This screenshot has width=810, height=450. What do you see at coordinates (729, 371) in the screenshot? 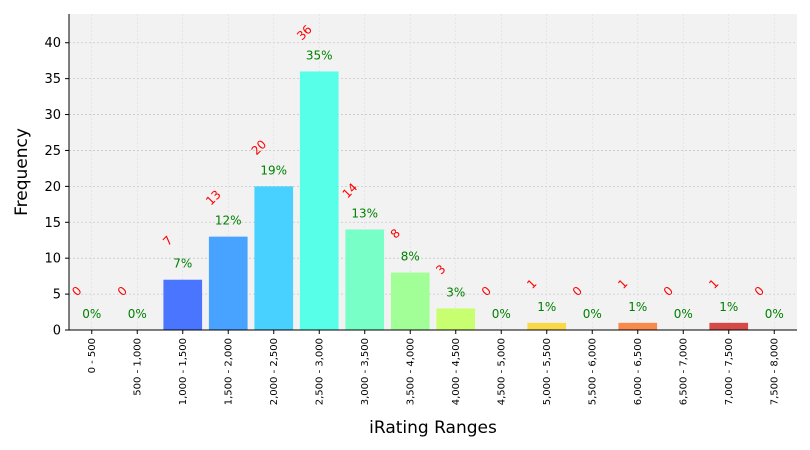
I see `x-tick-label: 7,000 - 7,500` at bounding box center [729, 371].